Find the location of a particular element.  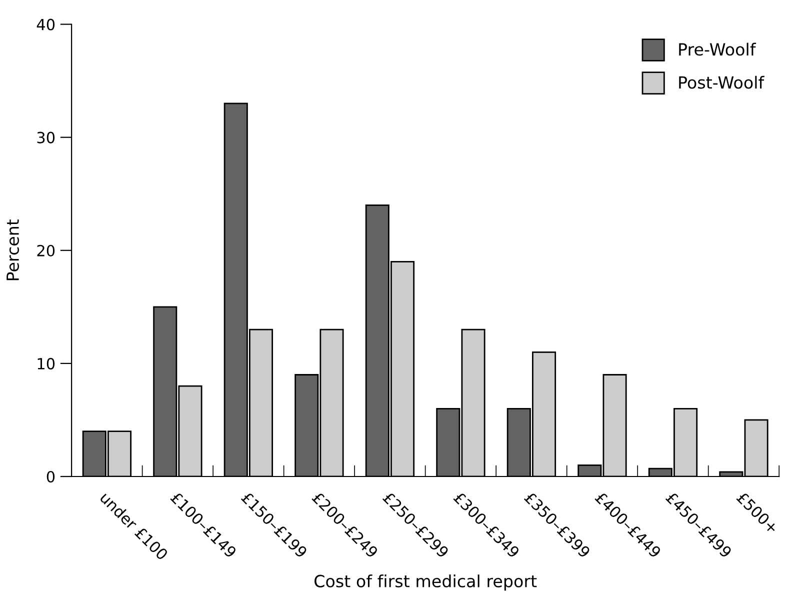

y-tick-label: 20 is located at coordinates (46, 250).